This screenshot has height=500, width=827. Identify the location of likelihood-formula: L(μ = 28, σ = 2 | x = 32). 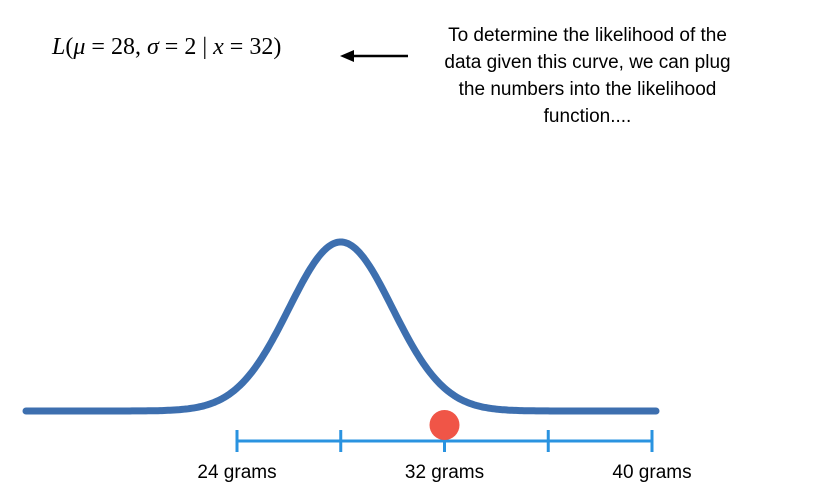
(166, 47).